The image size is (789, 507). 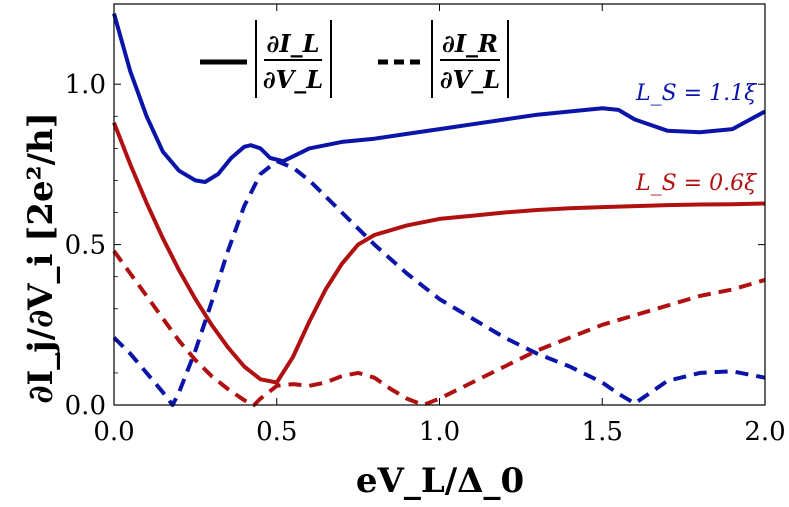 What do you see at coordinates (85, 406) in the screenshot?
I see `y-tick-label: 0.0` at bounding box center [85, 406].